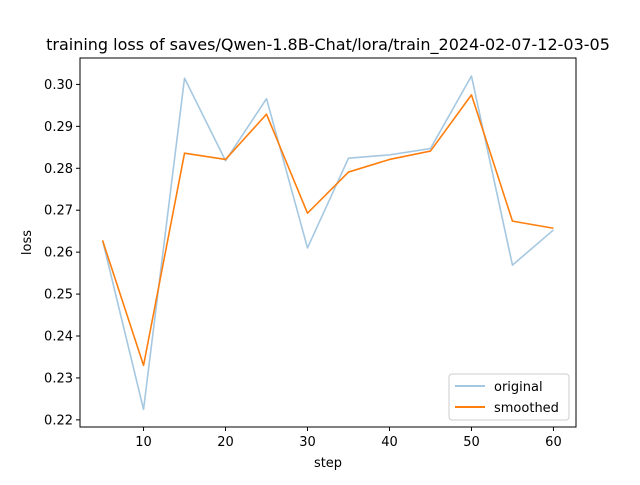  I want to click on y-tick-label-0.26: 0.26, so click(58, 253).